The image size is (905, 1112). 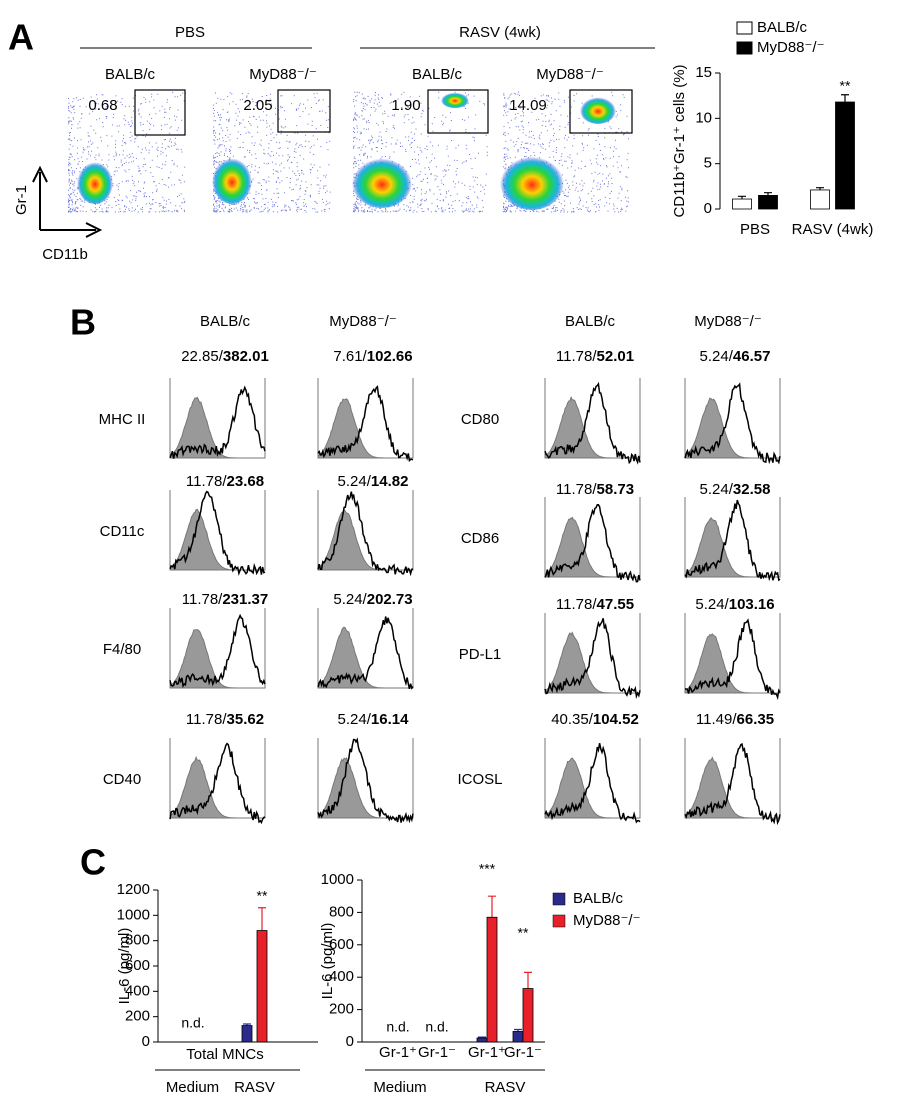 What do you see at coordinates (405, 105) in the screenshot?
I see `gate-percentage: 1.90` at bounding box center [405, 105].